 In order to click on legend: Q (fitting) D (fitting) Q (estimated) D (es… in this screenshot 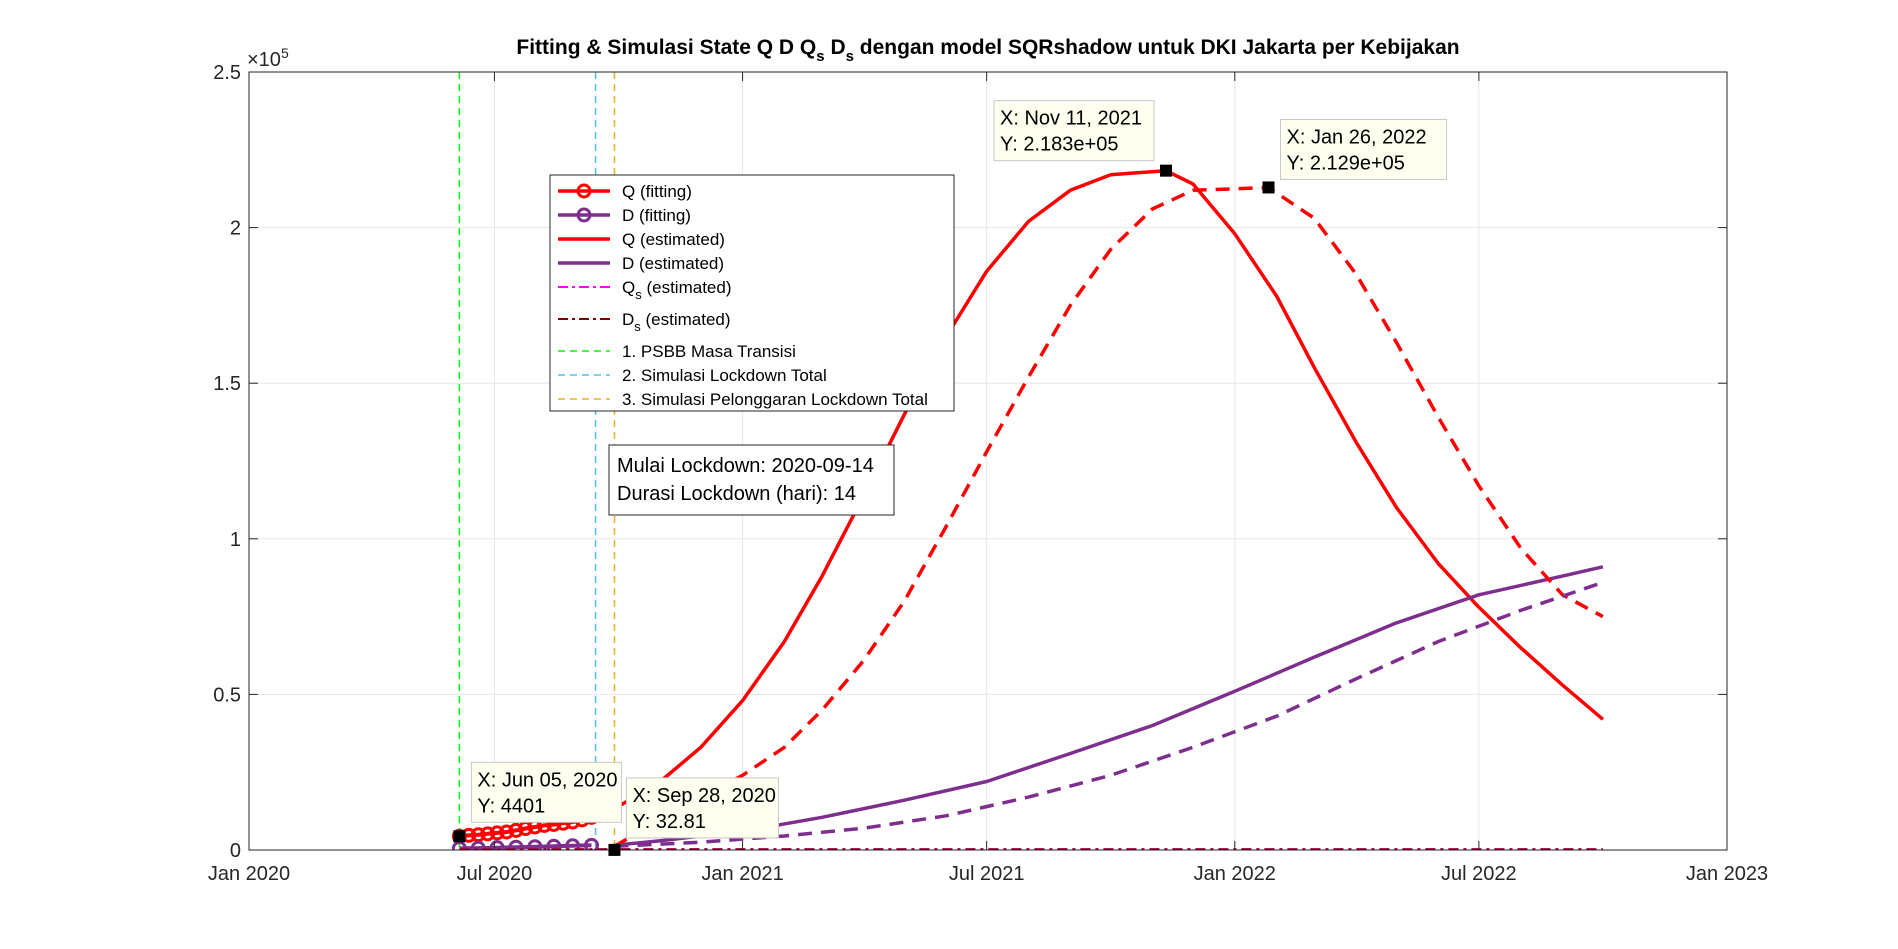, I will do `click(752, 293)`.